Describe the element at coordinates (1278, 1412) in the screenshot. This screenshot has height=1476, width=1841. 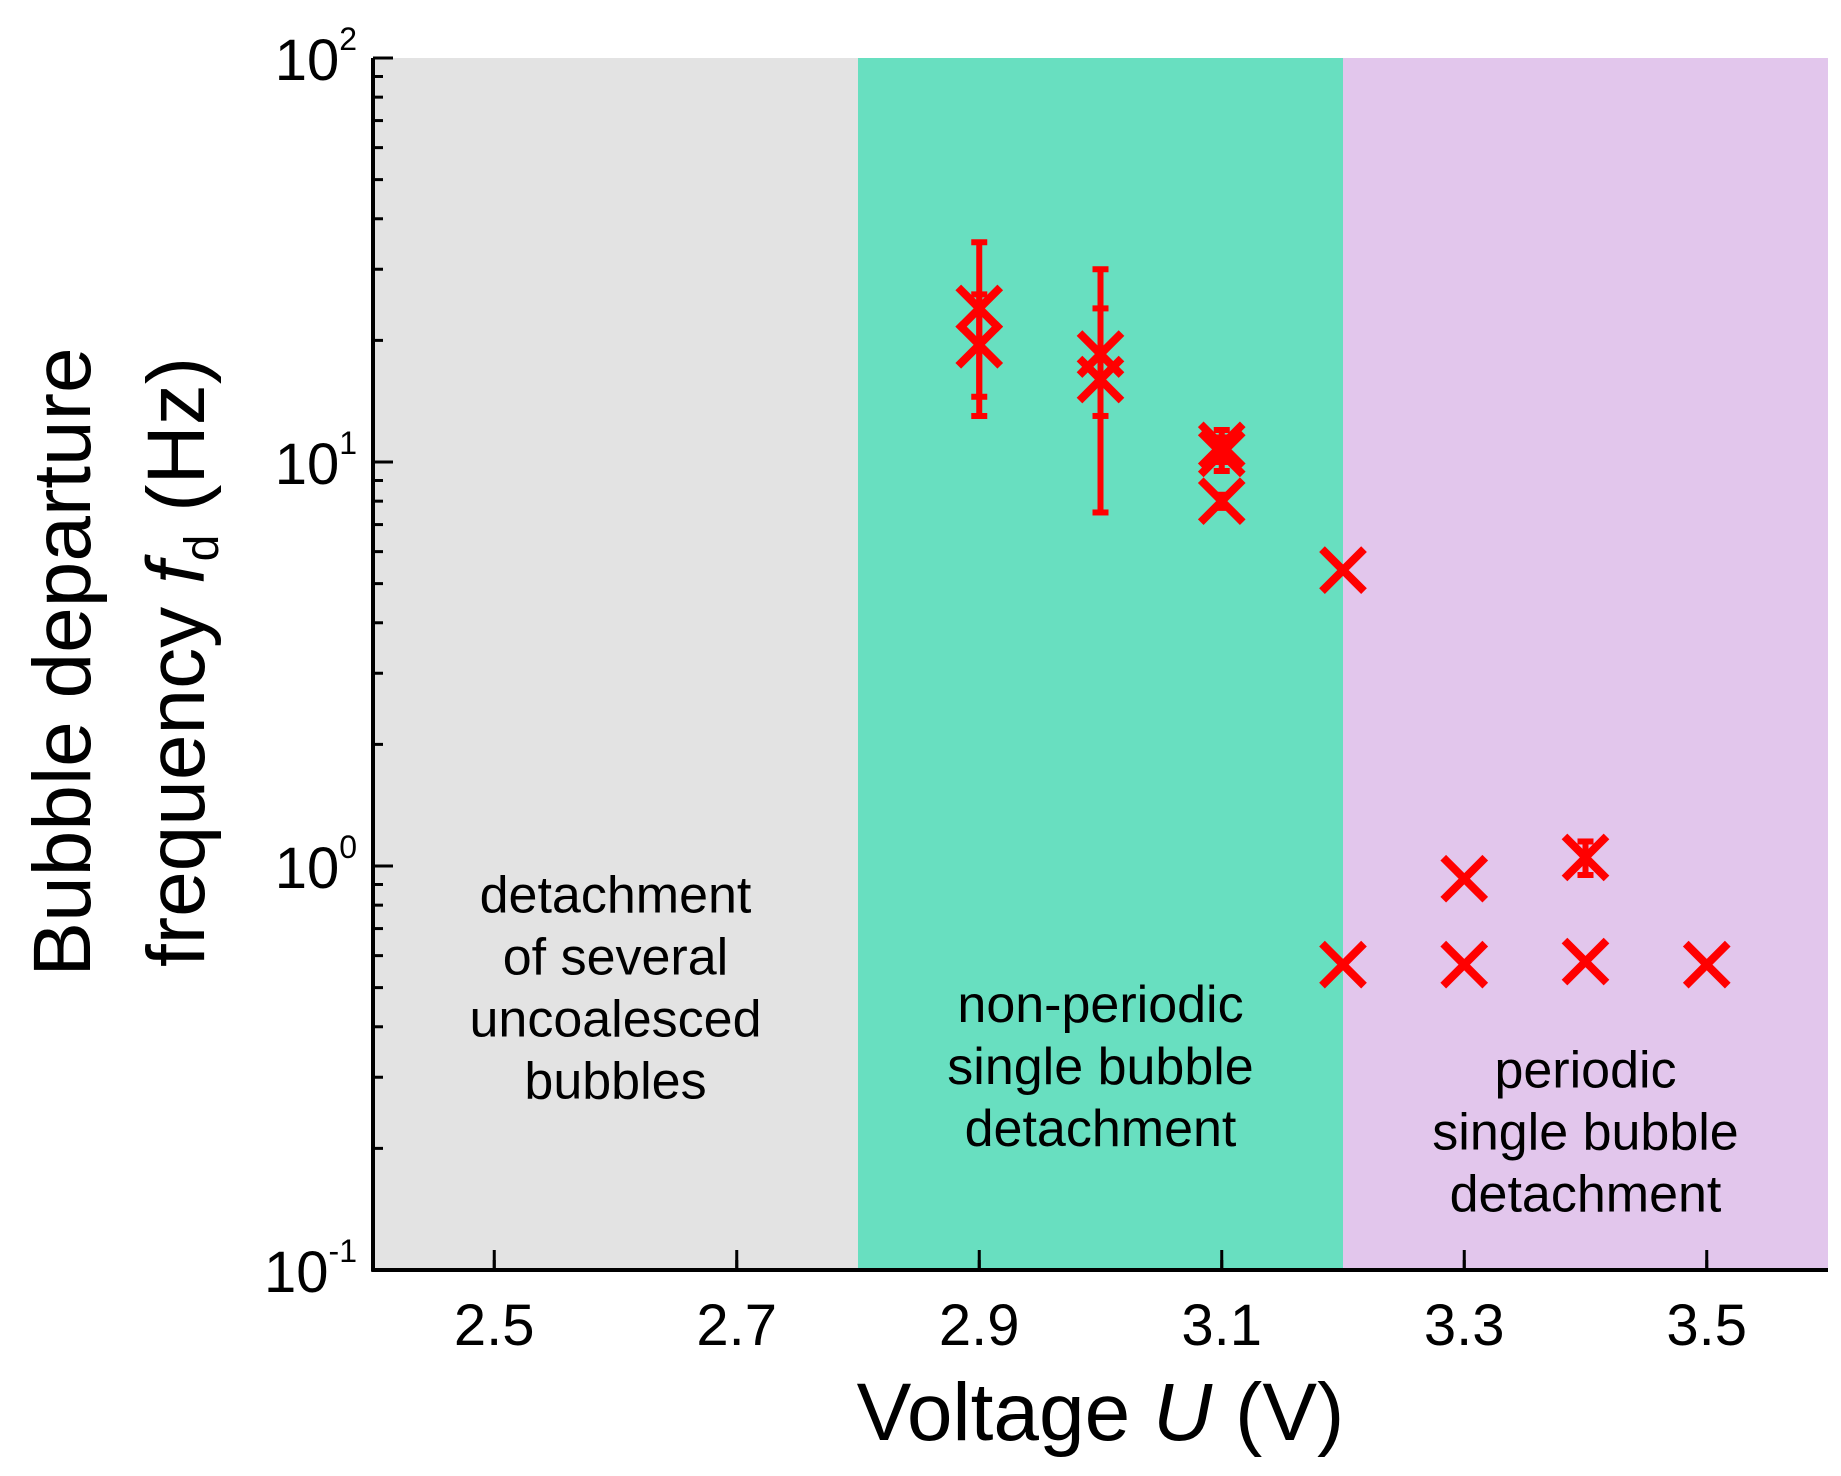
I see `x-axis-title-unit: (V)` at that location.